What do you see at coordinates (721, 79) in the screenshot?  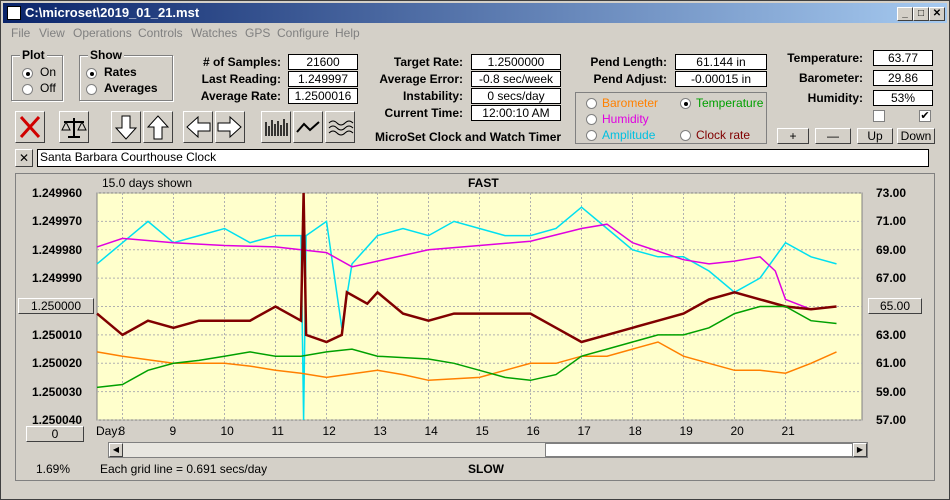 I see `pend-adjust-value: -0.00015 in` at bounding box center [721, 79].